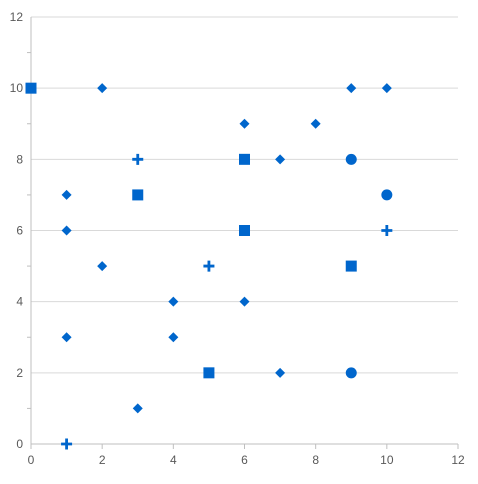  What do you see at coordinates (31, 460) in the screenshot?
I see `x-tick-label: 0` at bounding box center [31, 460].